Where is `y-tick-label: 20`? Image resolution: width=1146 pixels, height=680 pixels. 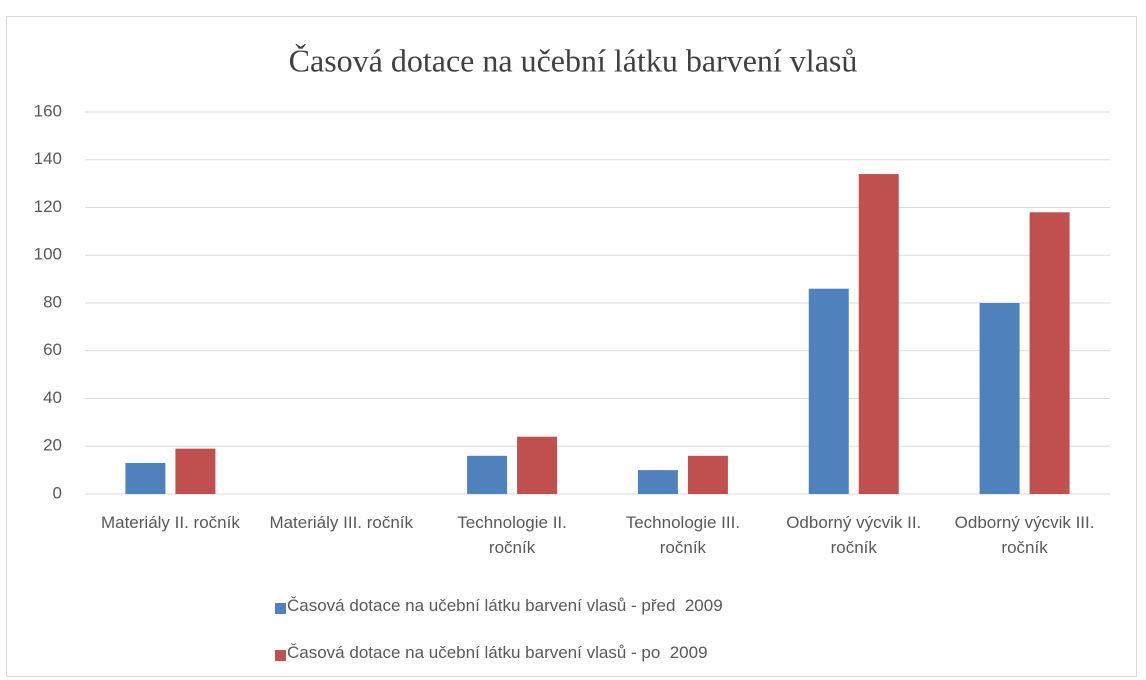 y-tick-label: 20 is located at coordinates (52, 445).